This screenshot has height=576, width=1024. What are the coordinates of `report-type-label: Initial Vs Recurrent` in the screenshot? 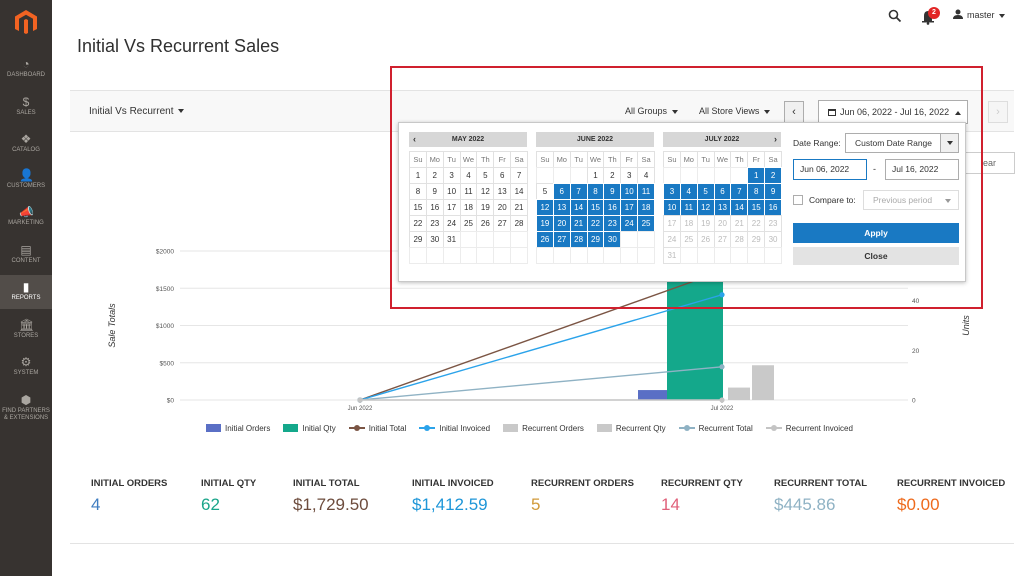 It's located at (131, 111).